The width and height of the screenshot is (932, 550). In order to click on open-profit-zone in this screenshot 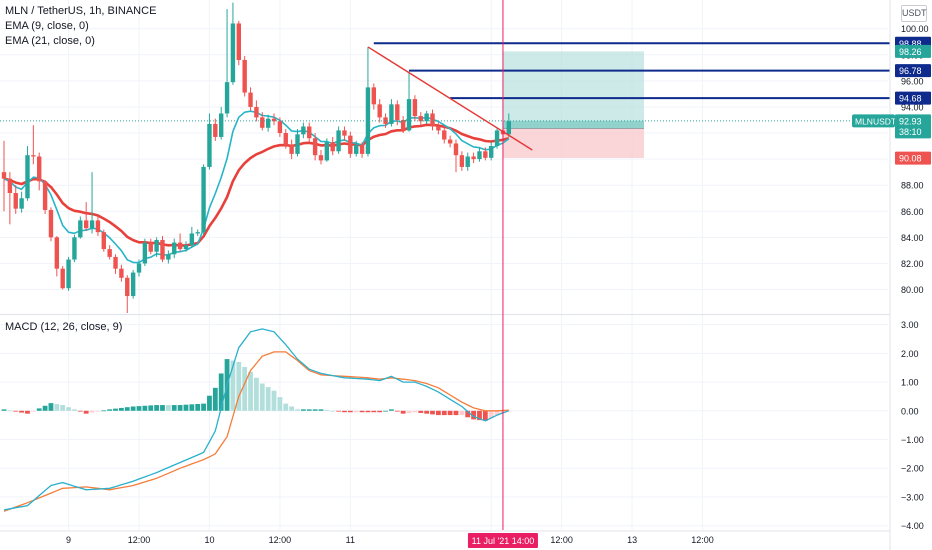, I will do `click(573, 124)`.